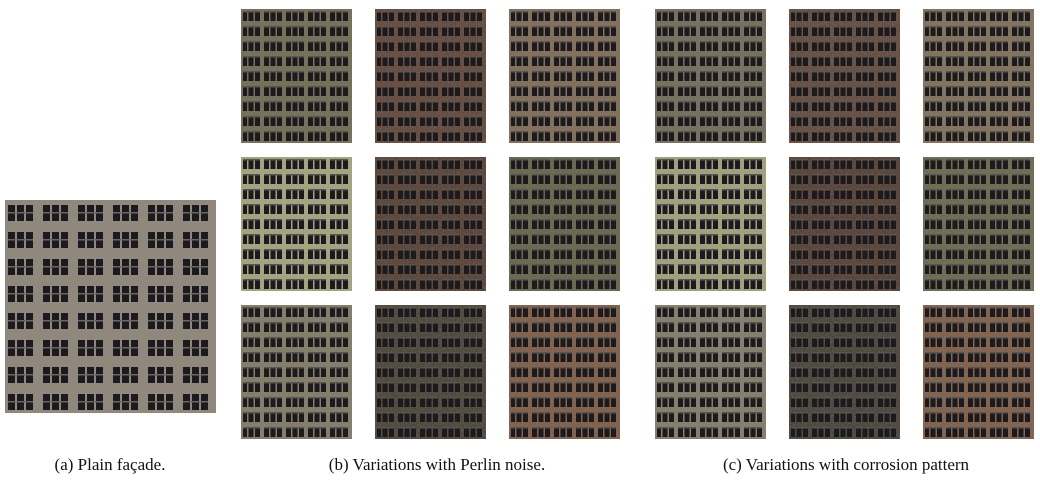 This screenshot has width=1040, height=481. I want to click on caption: (c) Variations with corrosion pattern, so click(846, 464).